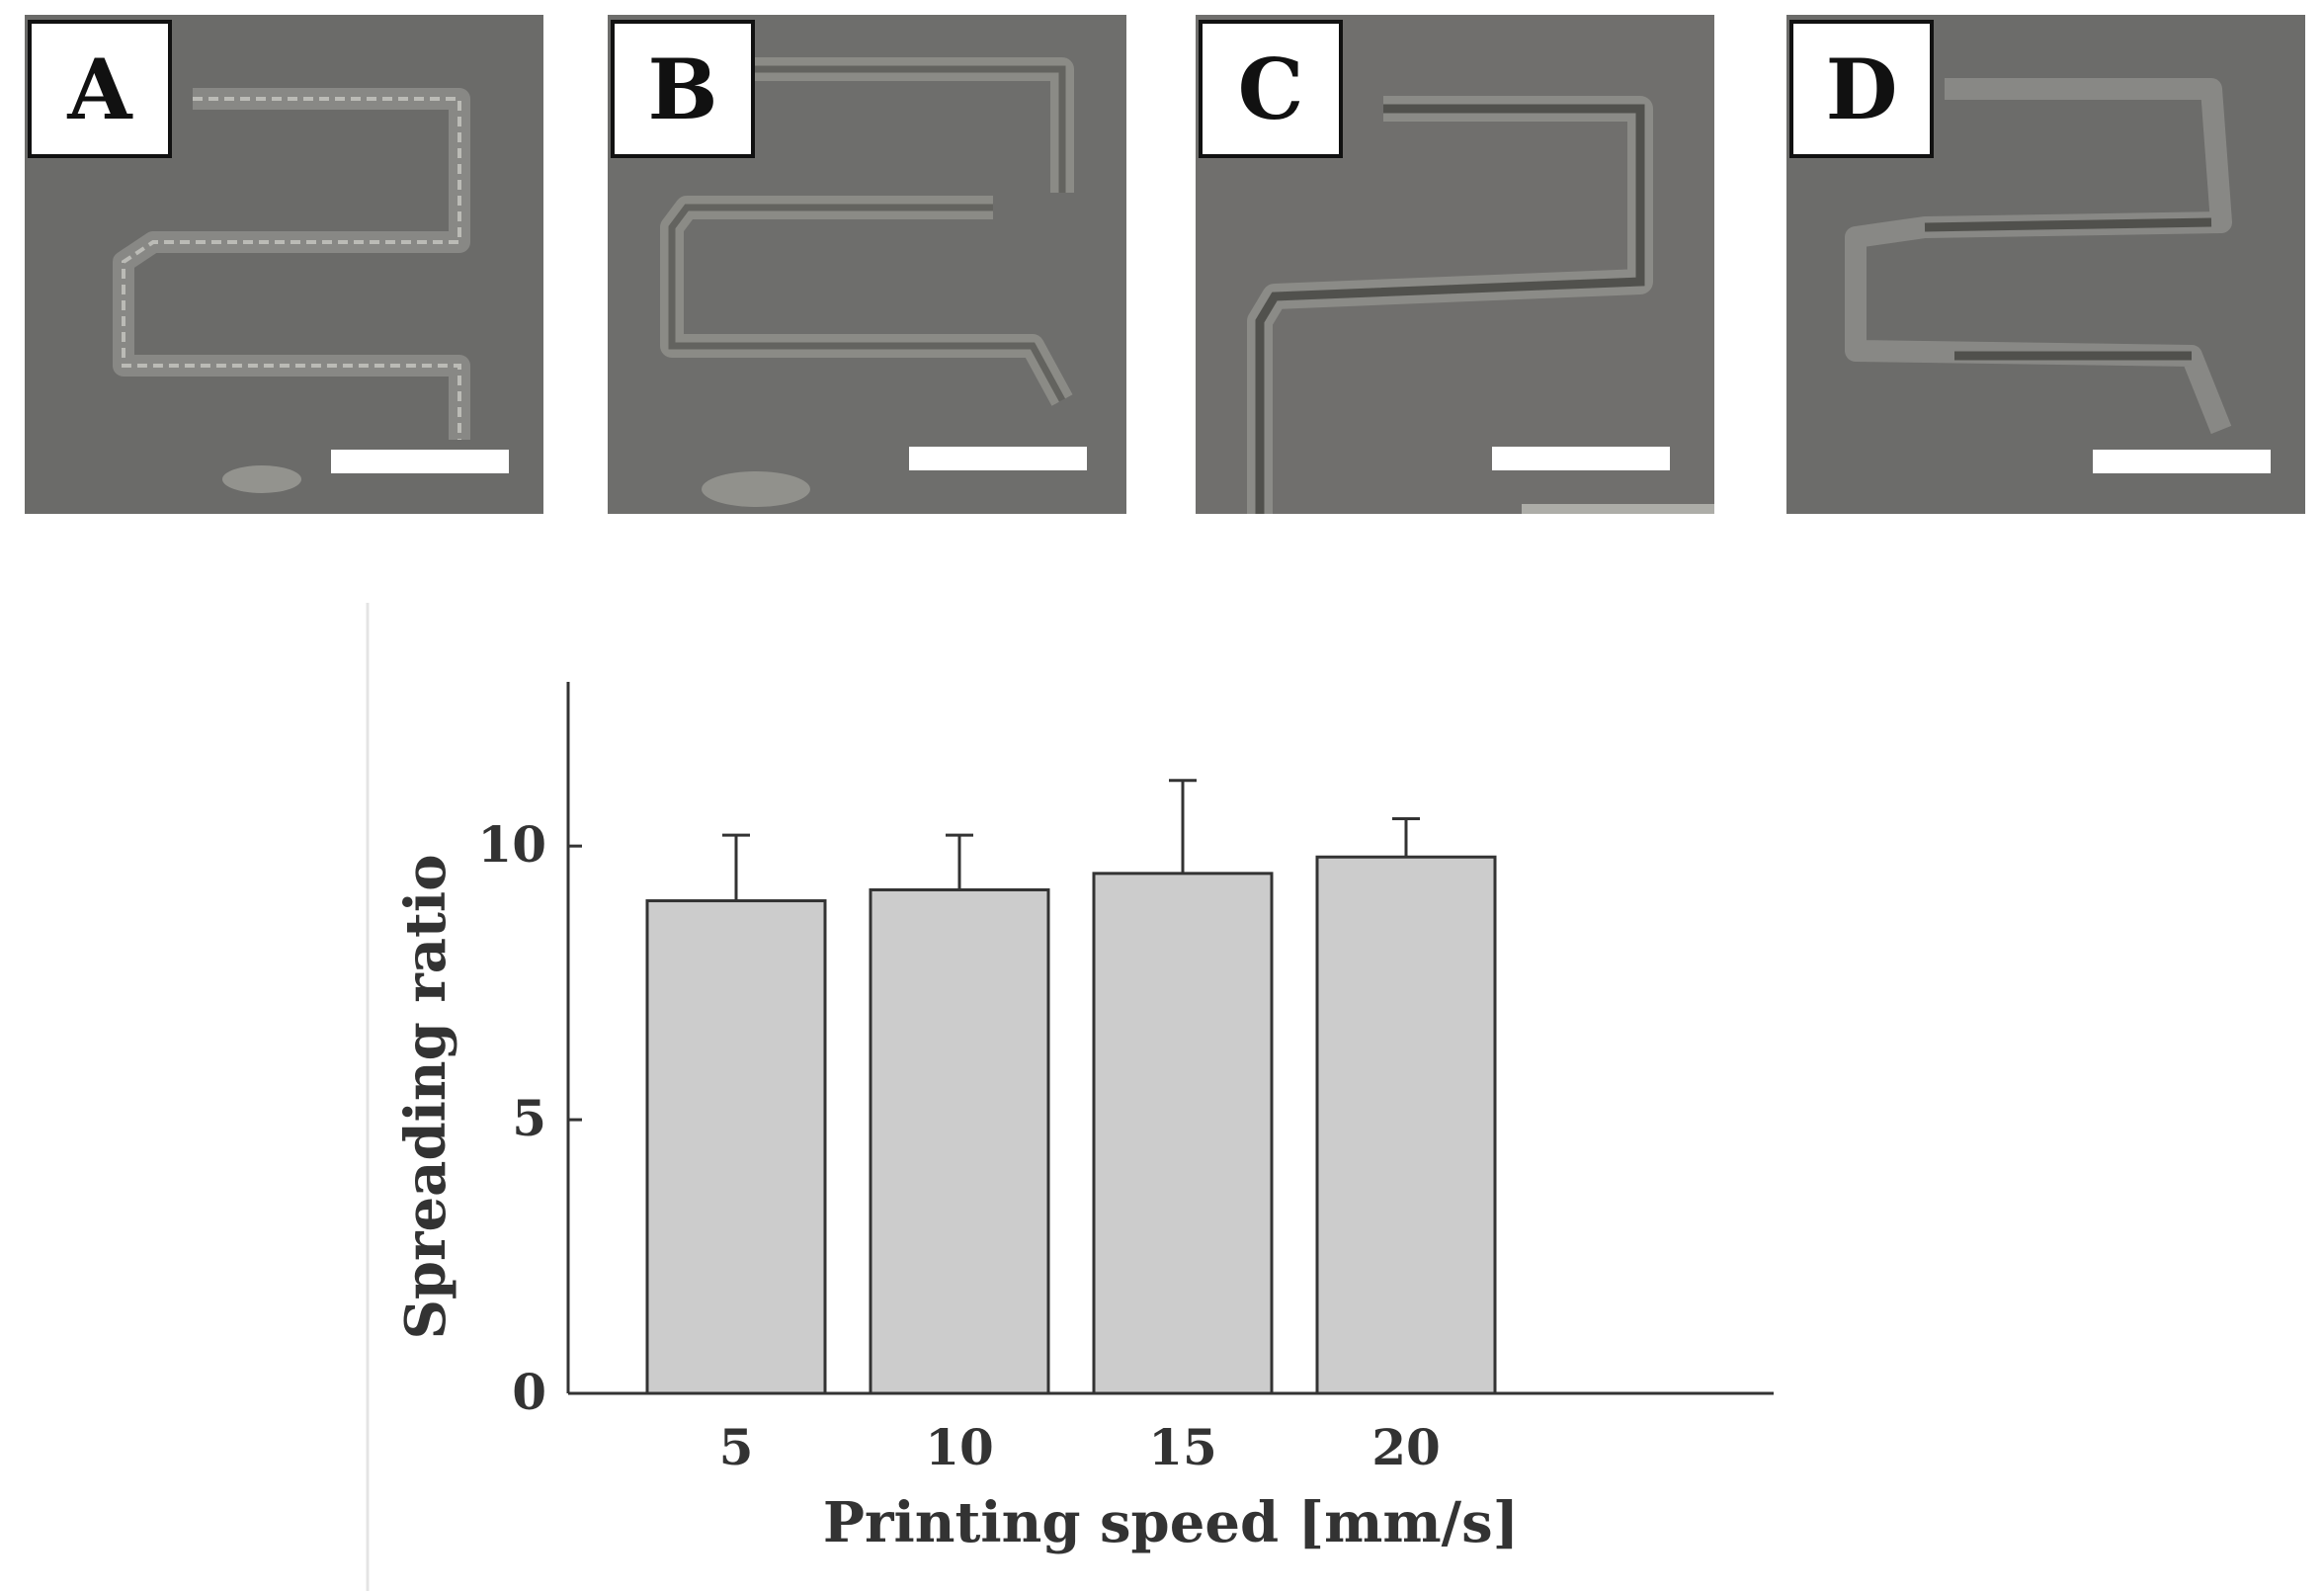 Image resolution: width=2324 pixels, height=1591 pixels. Describe the element at coordinates (1861, 89) in the screenshot. I see `panel-label-d: D` at that location.